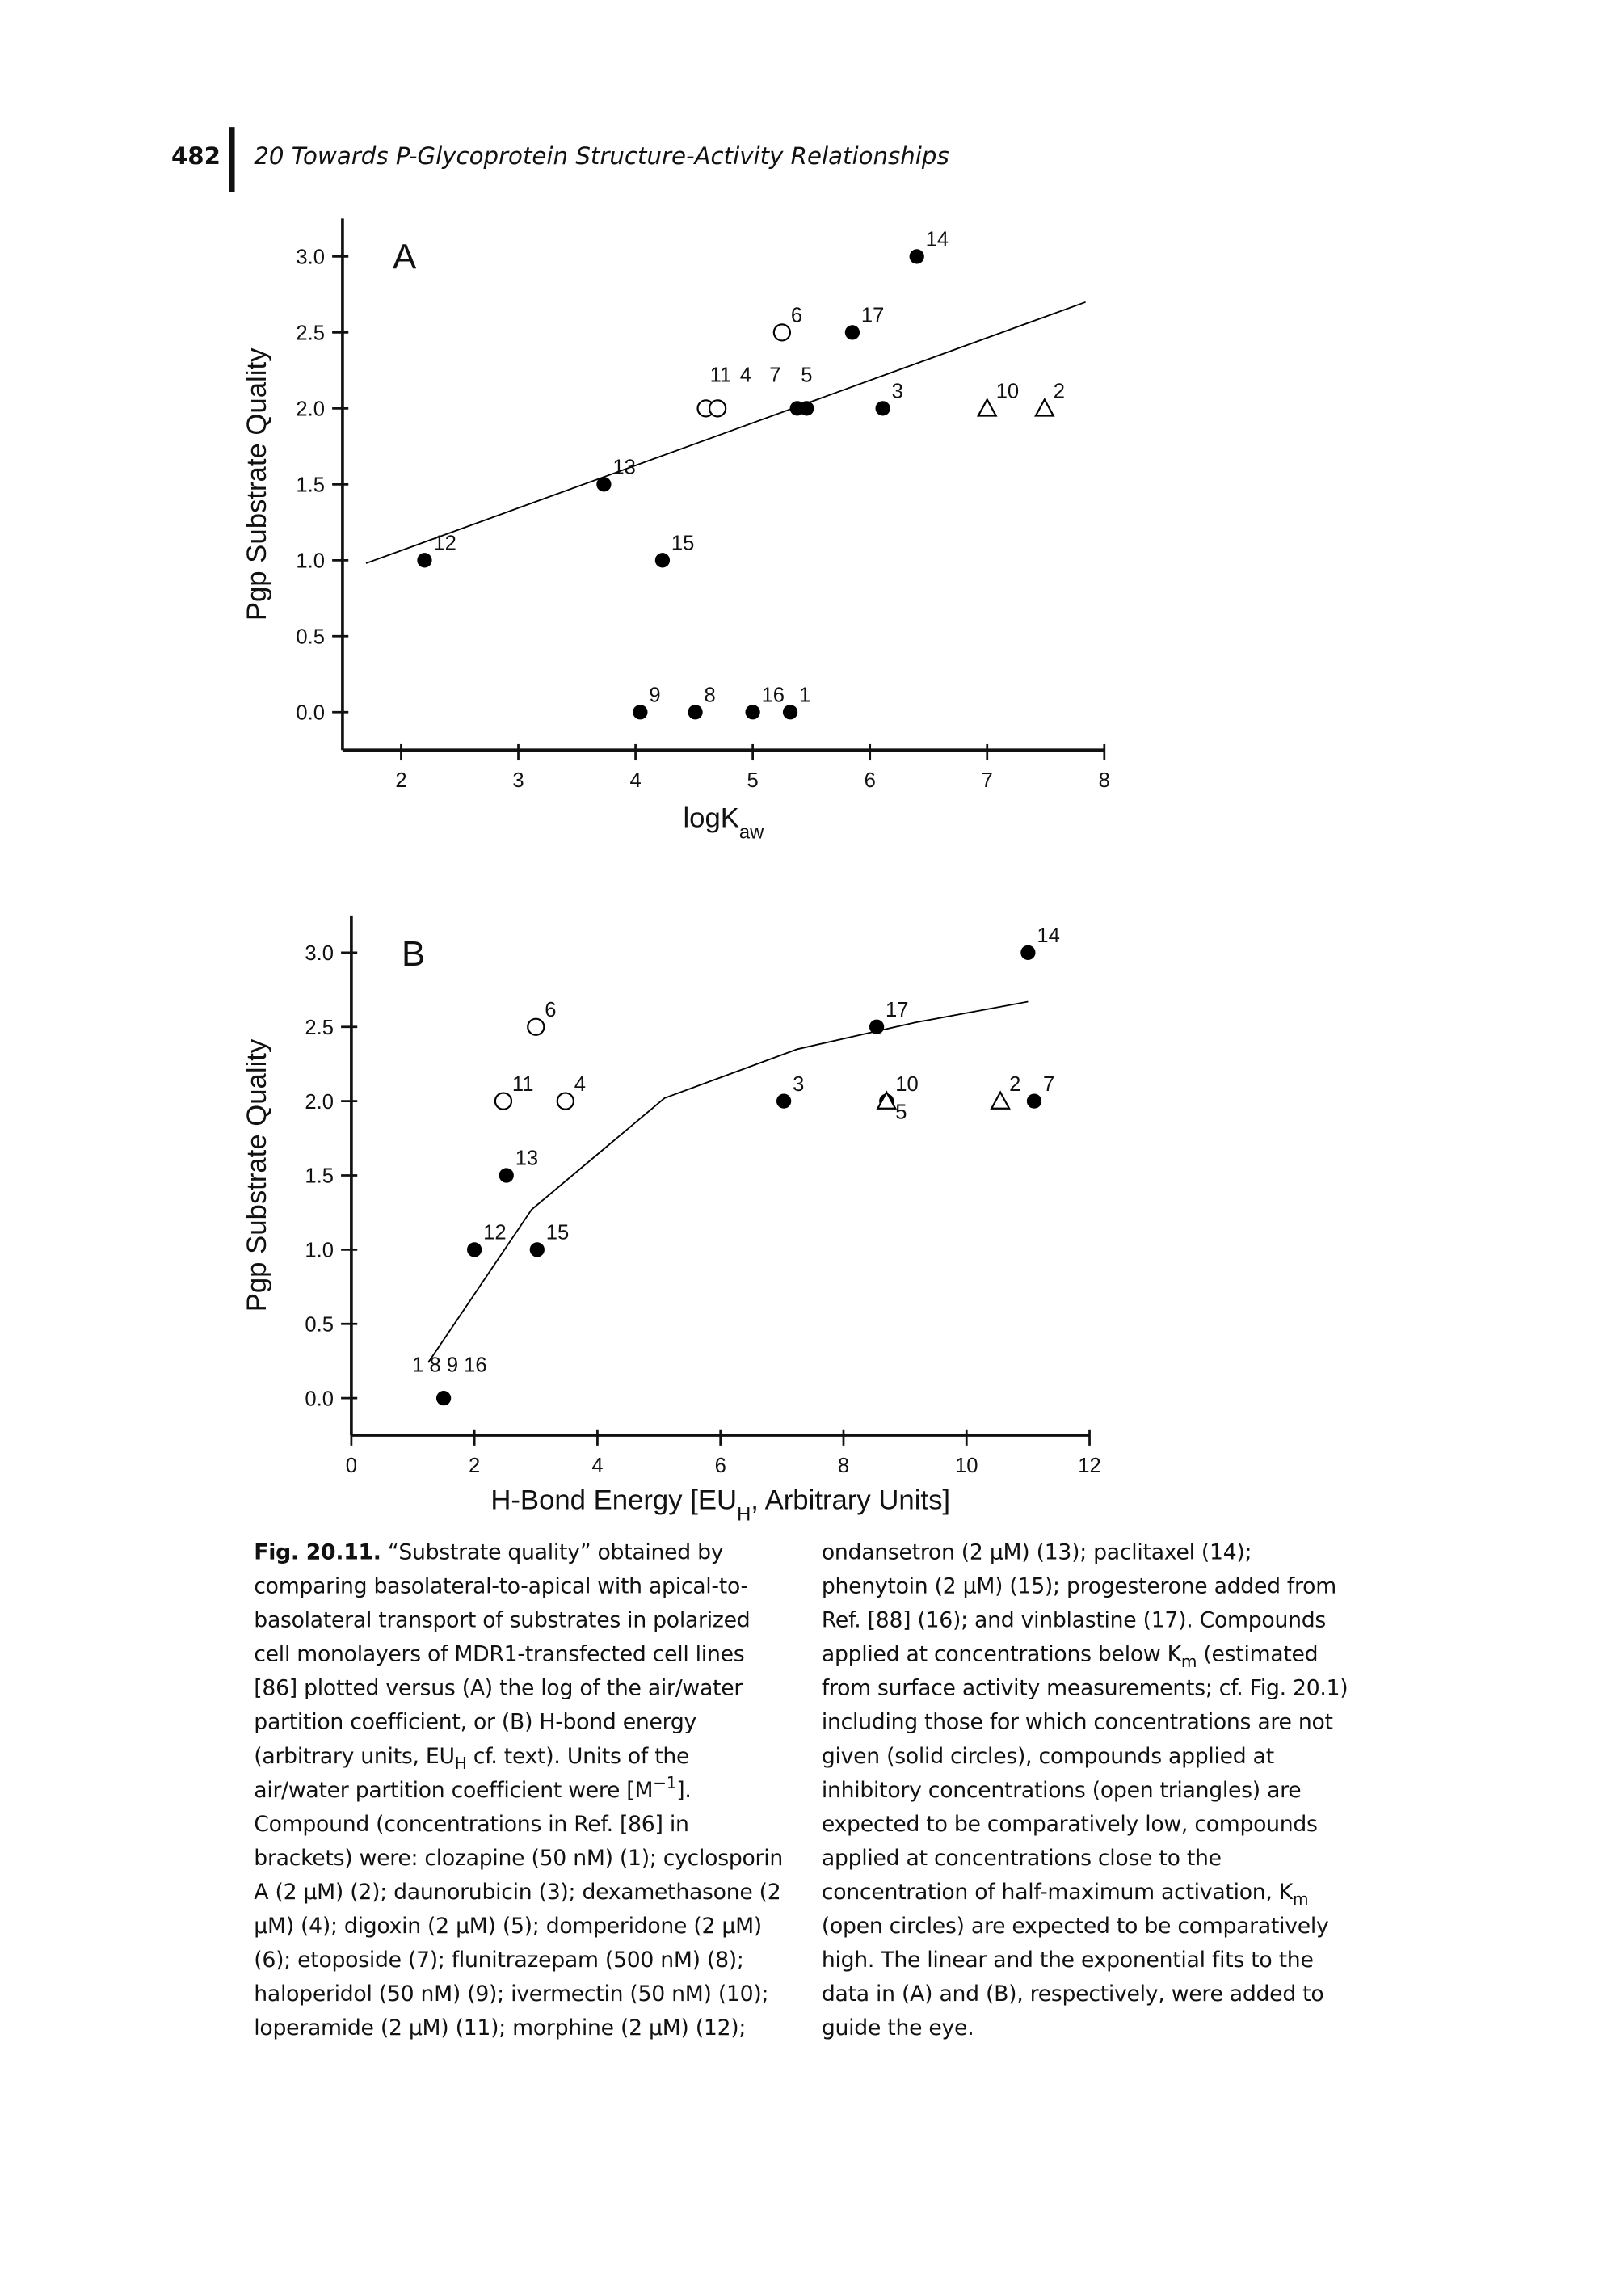  What do you see at coordinates (1089, 1466) in the screenshot?
I see `x-tick-label: 12` at bounding box center [1089, 1466].